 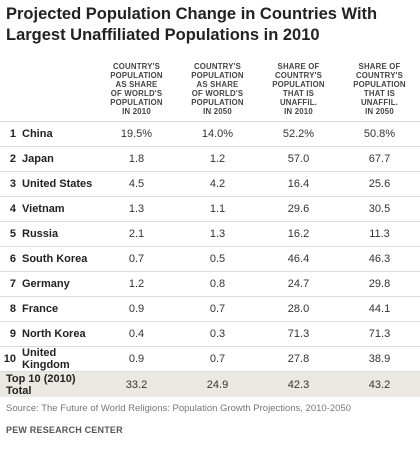 I want to click on table-row: 3 United States 4.5 4.2 16.4 25.6, so click(x=210, y=184).